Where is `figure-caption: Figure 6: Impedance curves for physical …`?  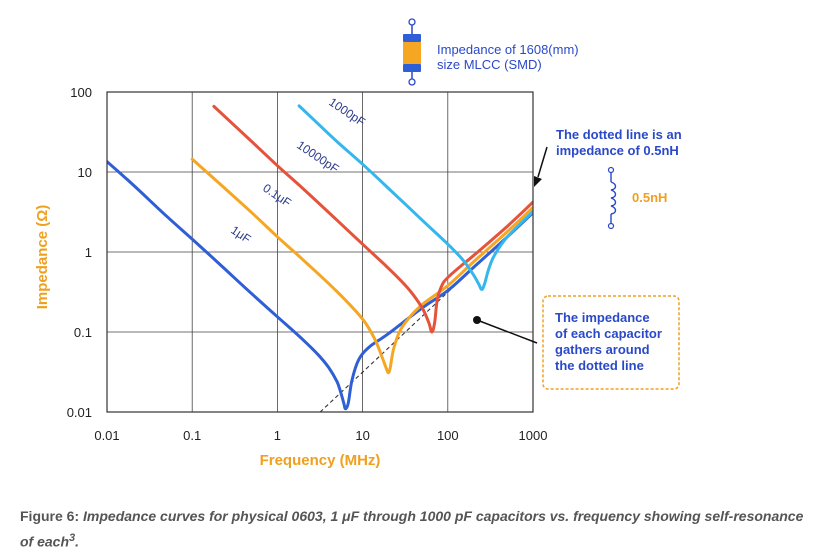 figure-caption: Figure 6: Impedance curves for physical … is located at coordinates (420, 529).